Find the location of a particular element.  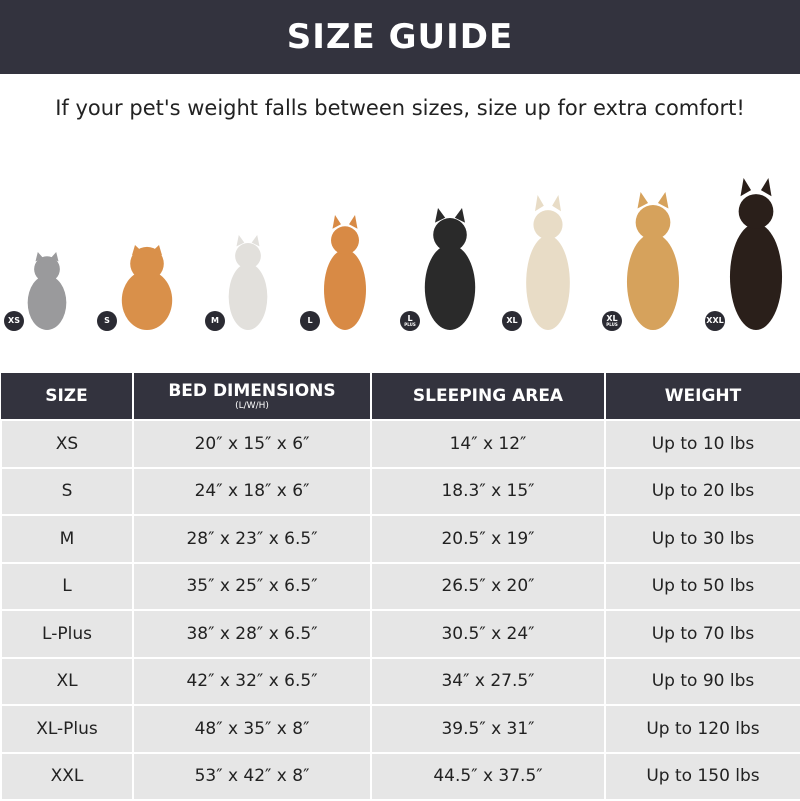

table-row: XS 20″ x 15″ x 6″ 14″ x 12″ Up to 10 lbs is located at coordinates (400, 444).